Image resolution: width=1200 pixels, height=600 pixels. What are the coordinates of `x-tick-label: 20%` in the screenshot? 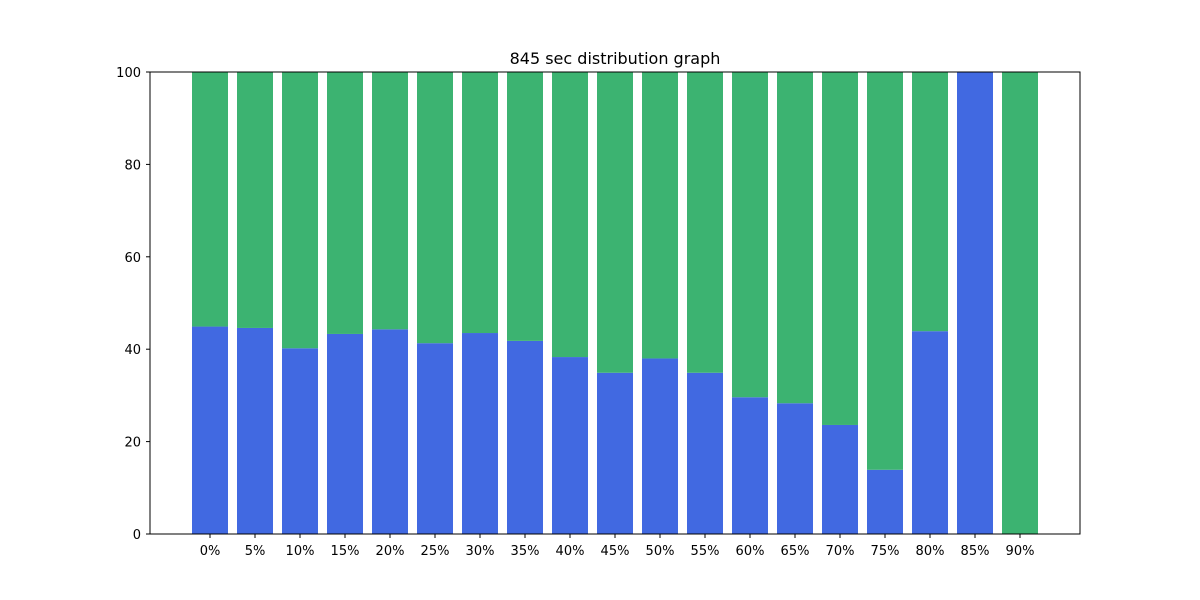 It's located at (390, 551).